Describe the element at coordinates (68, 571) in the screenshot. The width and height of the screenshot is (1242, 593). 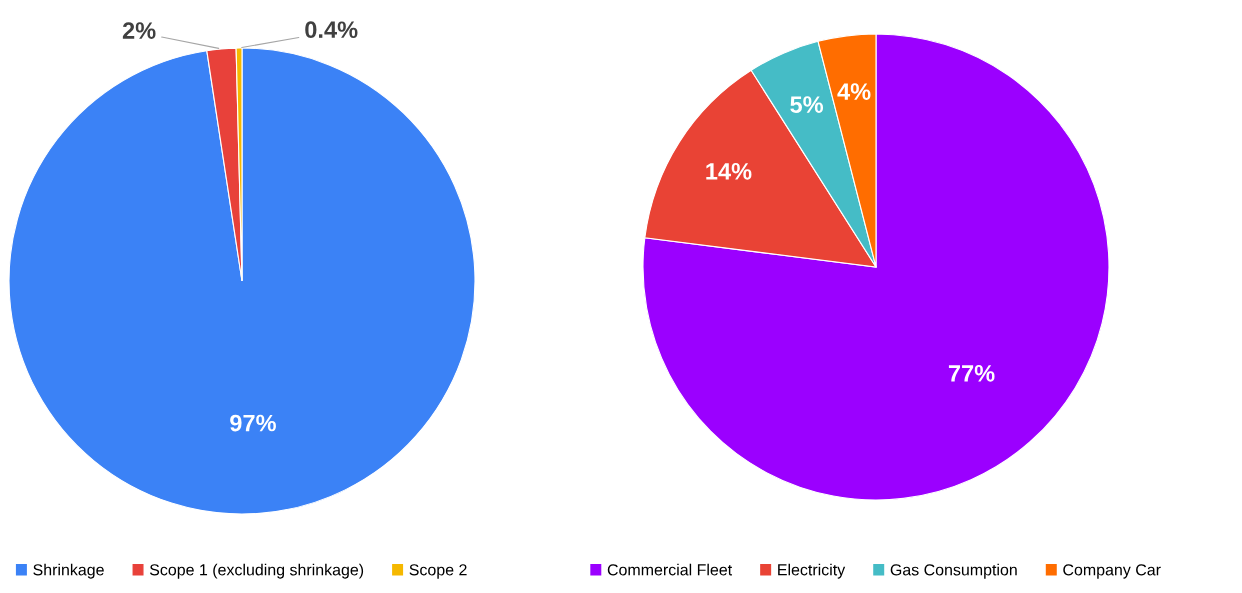
I see `legend-label: Shrinkage` at that location.